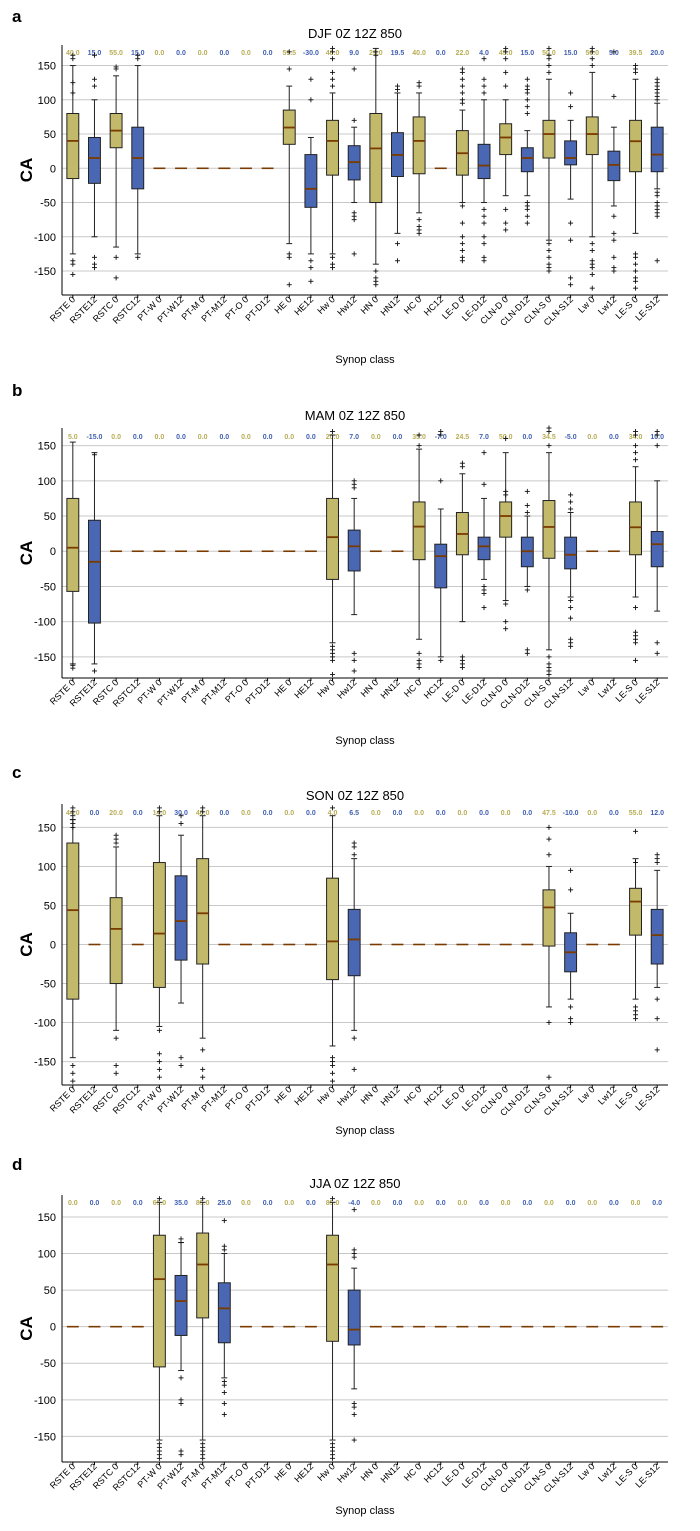  I want to click on median-value-label: -15.0, so click(94, 437).